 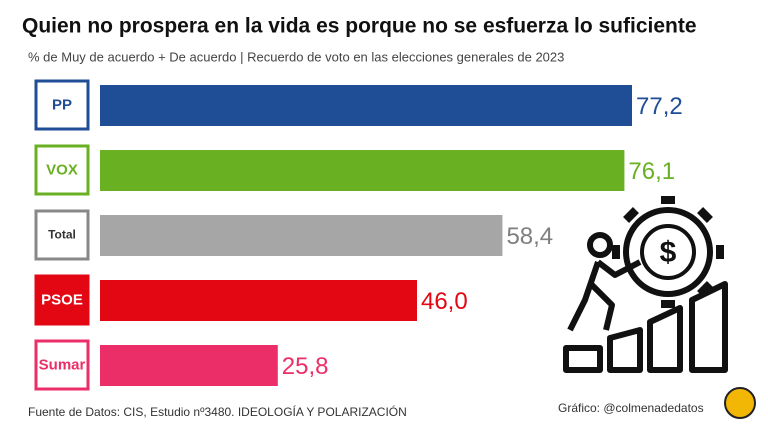 I want to click on value-label: 25,8, so click(x=305, y=366).